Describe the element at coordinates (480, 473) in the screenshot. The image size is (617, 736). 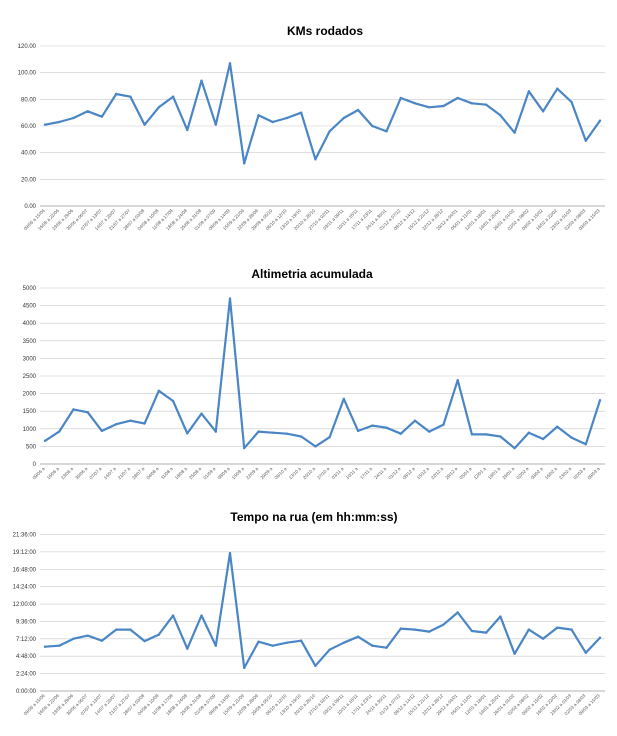
I see `x-tick-label: 12/01 a` at that location.